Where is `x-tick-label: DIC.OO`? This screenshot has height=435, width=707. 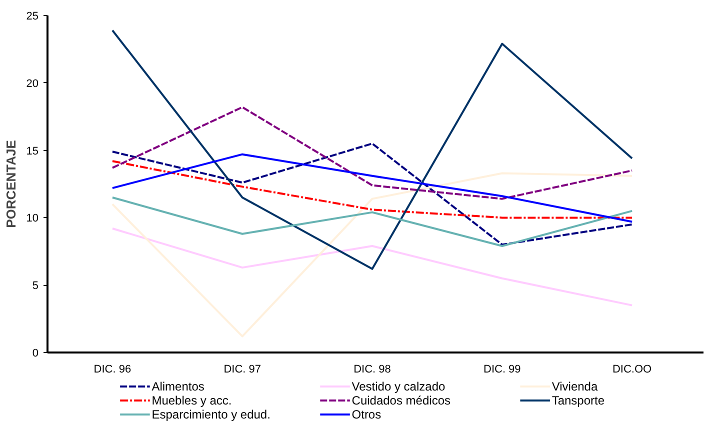
x-tick-label: DIC.OO is located at coordinates (632, 370).